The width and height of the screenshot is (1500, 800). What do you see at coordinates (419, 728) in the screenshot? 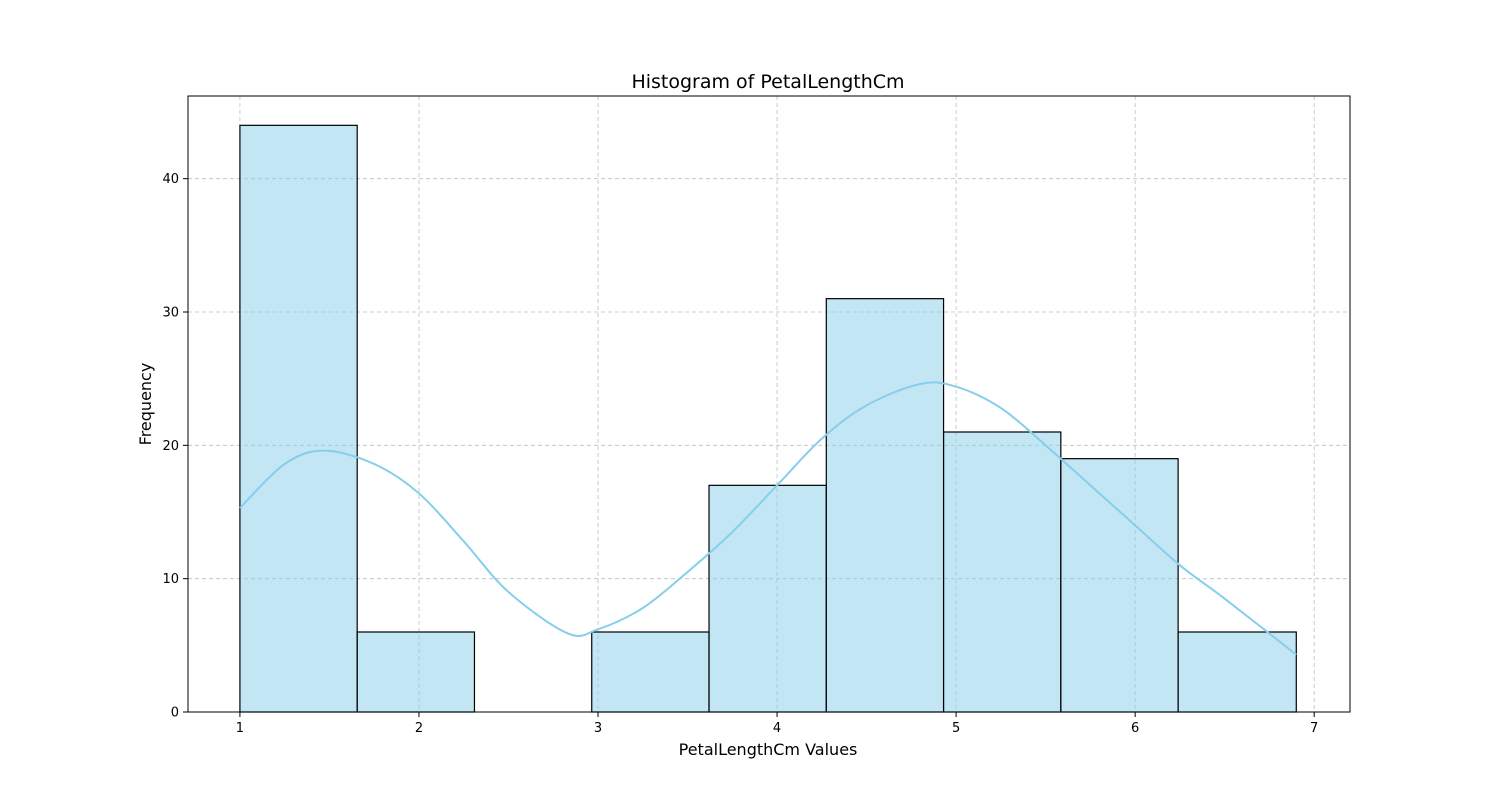
I see `x-tick-label: 2` at bounding box center [419, 728].